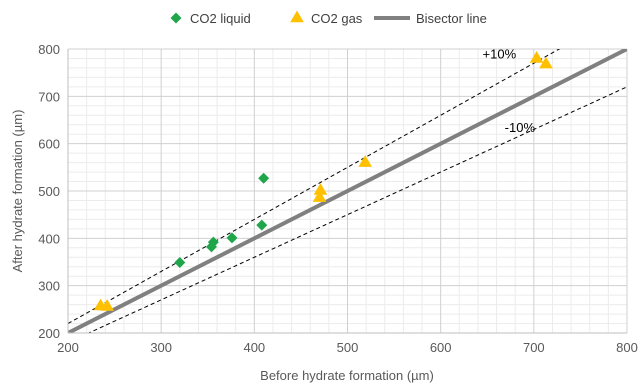  Describe the element at coordinates (176, 18) in the screenshot. I see `legend-marker-co2-liquid` at that location.